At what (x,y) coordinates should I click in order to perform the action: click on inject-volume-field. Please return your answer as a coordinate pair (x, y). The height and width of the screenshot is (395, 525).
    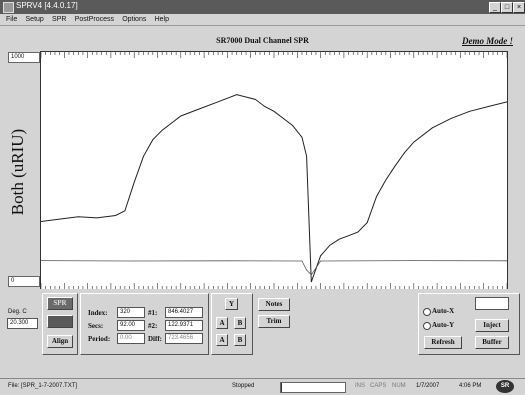
    Looking at the image, I should click on (492, 303).